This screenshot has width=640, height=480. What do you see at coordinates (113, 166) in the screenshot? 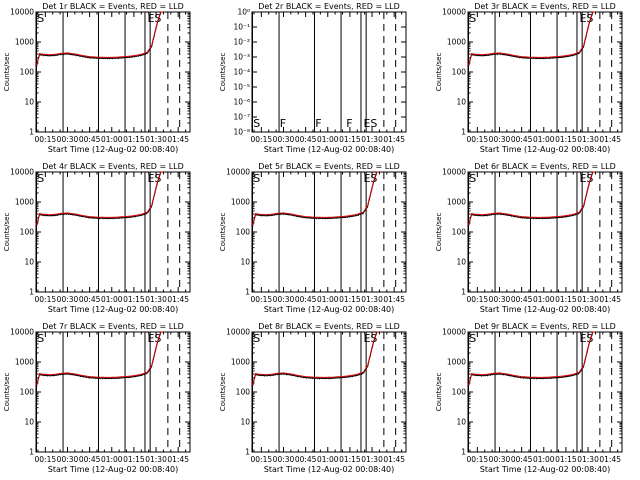
I see `panel-title: Det 4r BLACK = Events, RED = LLD` at bounding box center [113, 166].